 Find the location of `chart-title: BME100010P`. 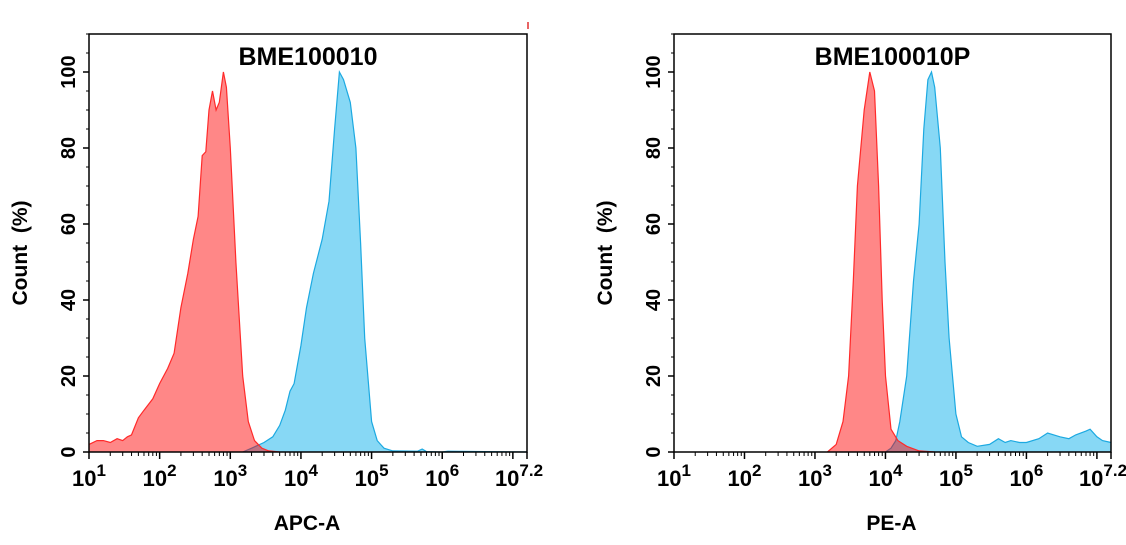

chart-title: BME100010P is located at coordinates (893, 57).